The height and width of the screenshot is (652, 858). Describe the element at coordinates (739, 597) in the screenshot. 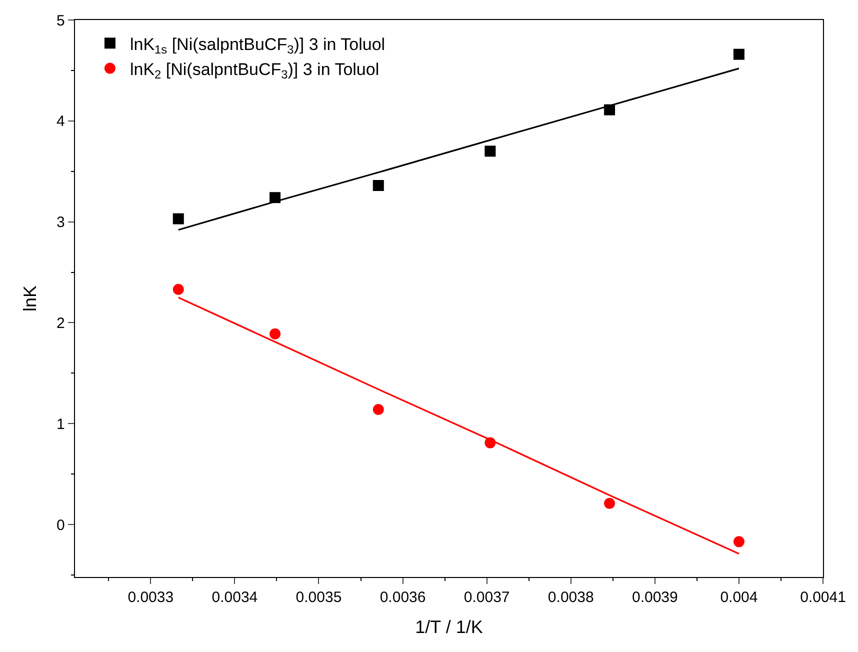

I see `x-tick-label: 0.004` at that location.